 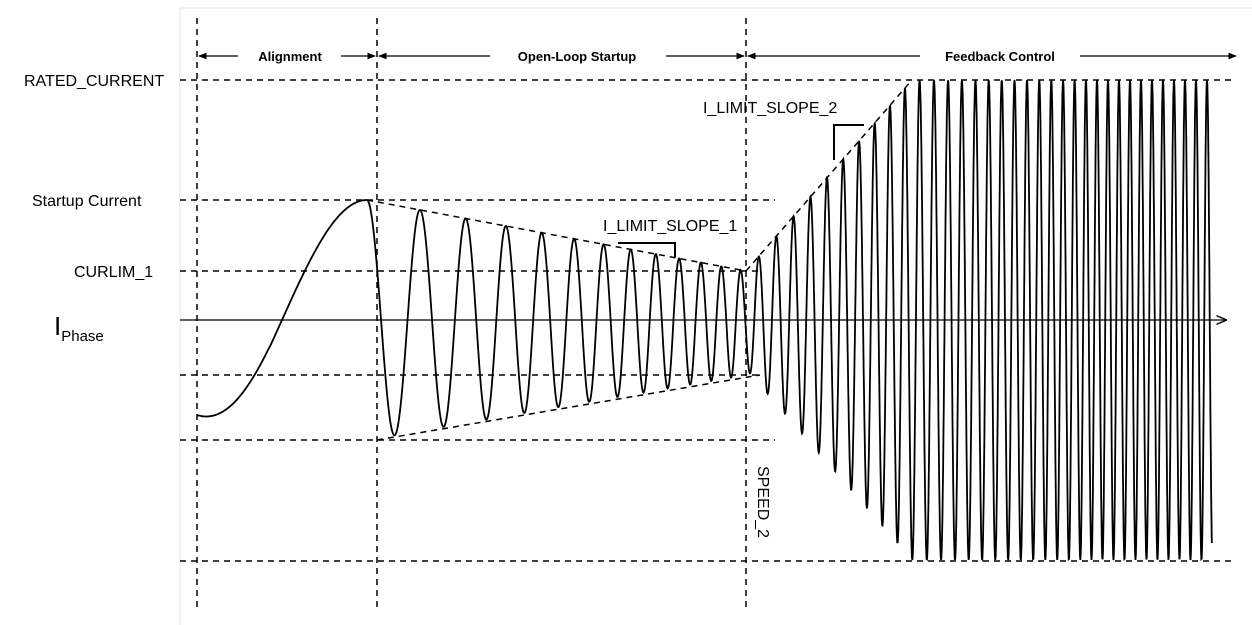 I want to click on speed-2-label-group: SPEED_2, so click(x=762, y=502).